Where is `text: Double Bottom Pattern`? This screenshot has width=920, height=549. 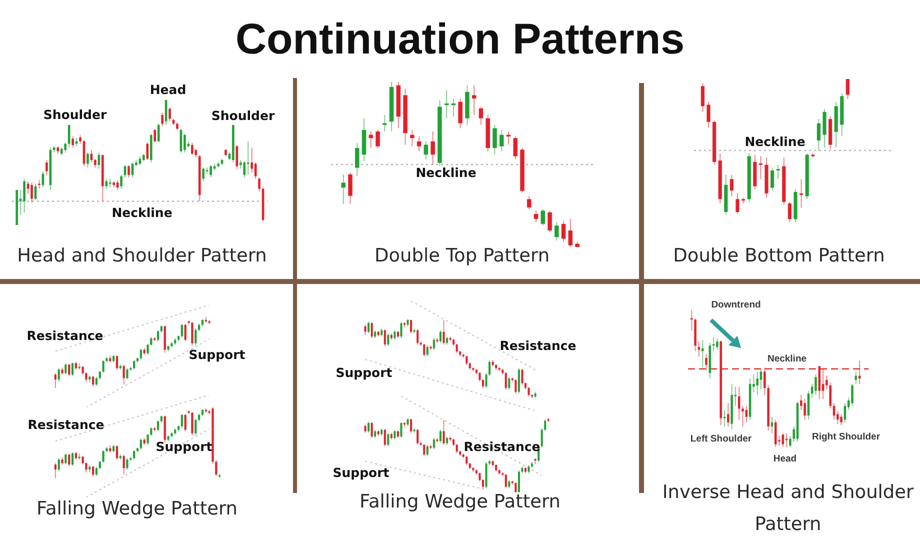 text: Double Bottom Pattern is located at coordinates (779, 256).